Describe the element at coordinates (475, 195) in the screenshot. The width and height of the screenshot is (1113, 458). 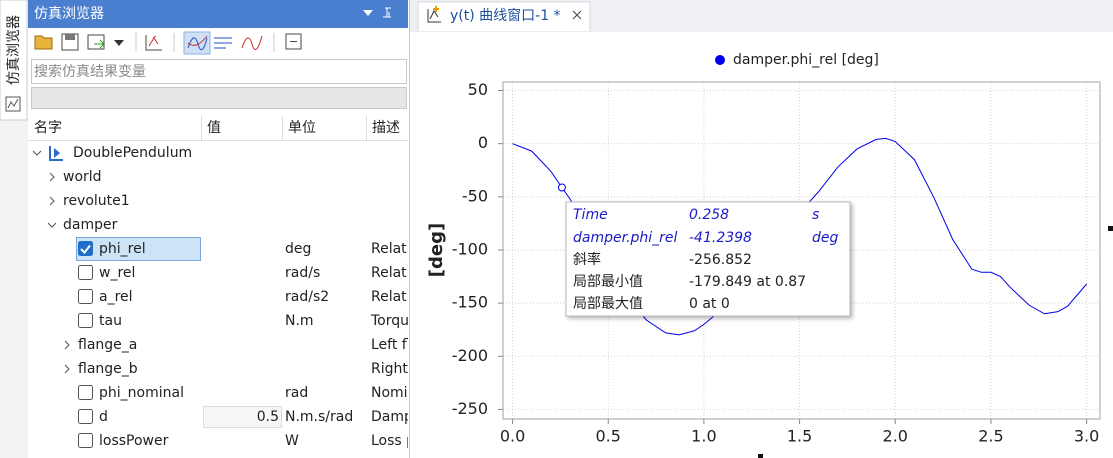
I see `y-tick-label: -50` at that location.